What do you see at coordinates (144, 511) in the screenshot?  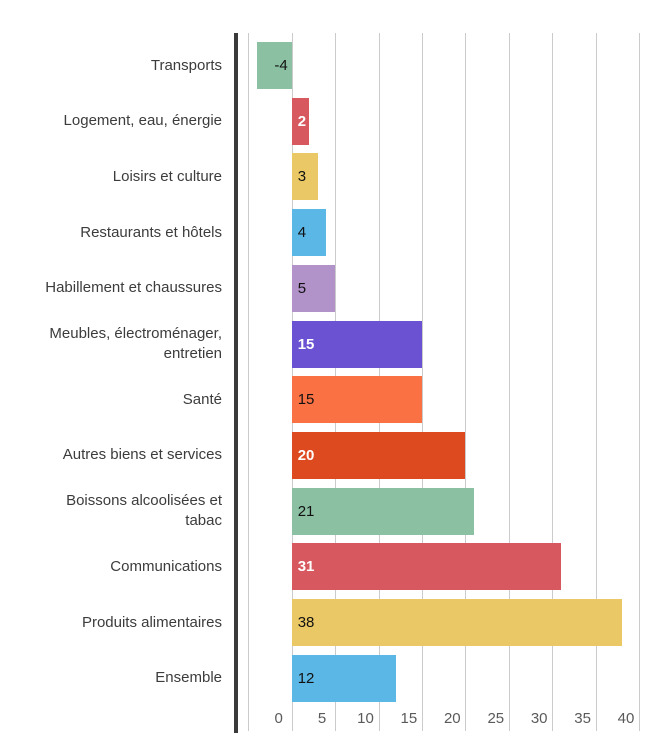 I see `category-label: Boissons alcoolisées et tabac` at bounding box center [144, 511].